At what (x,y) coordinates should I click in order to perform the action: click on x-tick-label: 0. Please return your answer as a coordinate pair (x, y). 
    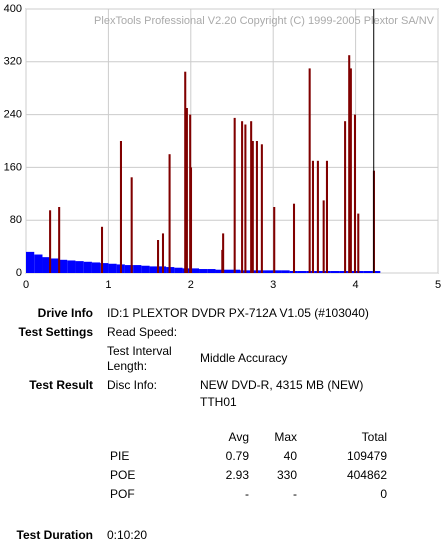
    Looking at the image, I should click on (26, 285).